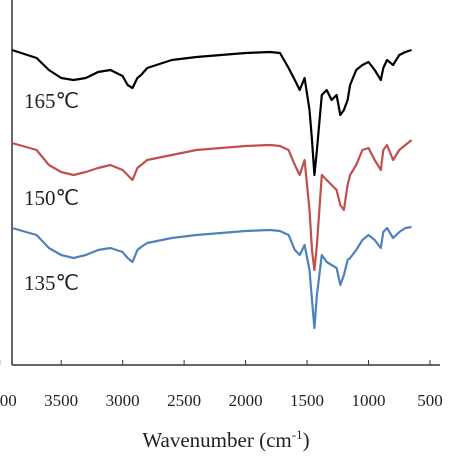 This screenshot has height=460, width=451. Describe the element at coordinates (8, 400) in the screenshot. I see `x-tick-label: 4000` at that location.